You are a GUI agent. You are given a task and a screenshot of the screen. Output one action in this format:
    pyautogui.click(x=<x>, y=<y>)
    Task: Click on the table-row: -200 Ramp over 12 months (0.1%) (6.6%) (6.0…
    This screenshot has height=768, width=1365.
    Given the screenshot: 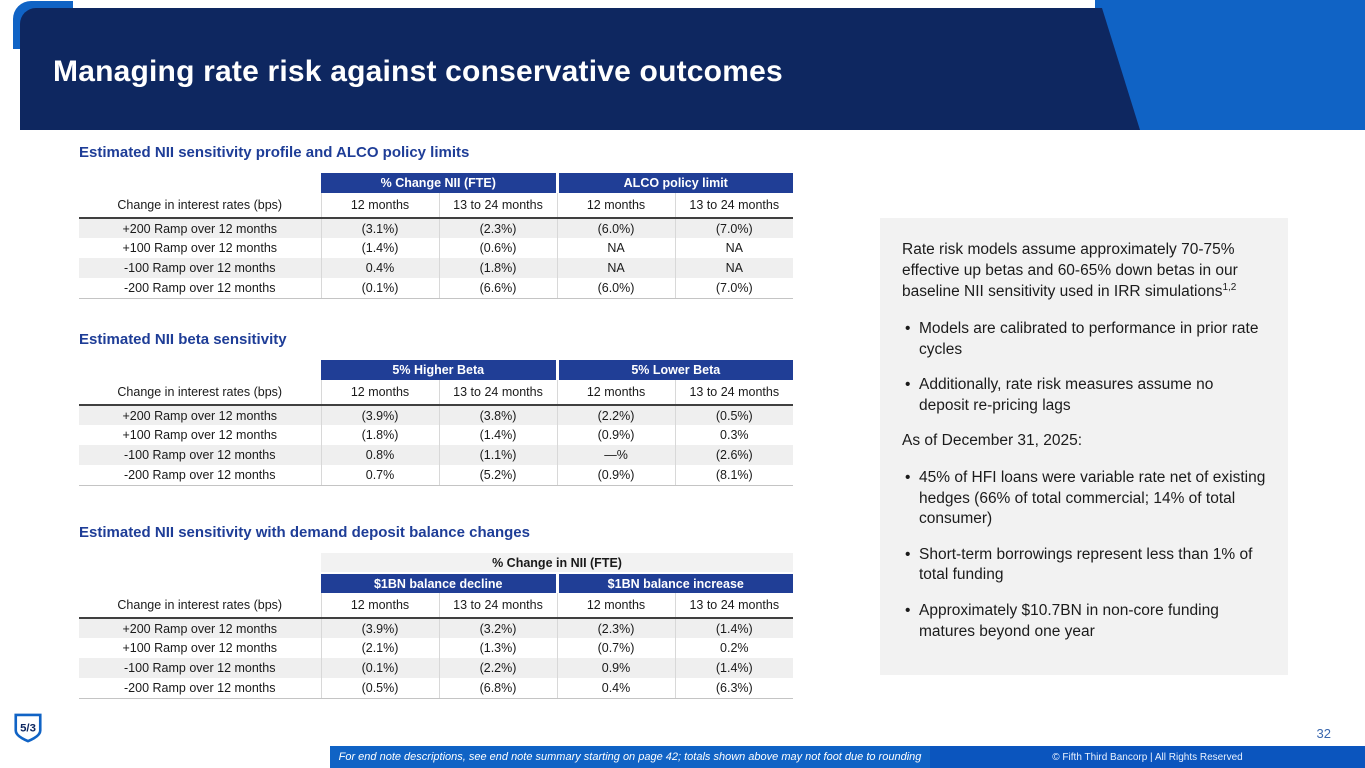 What is the action you would take?
    pyautogui.click(x=436, y=288)
    